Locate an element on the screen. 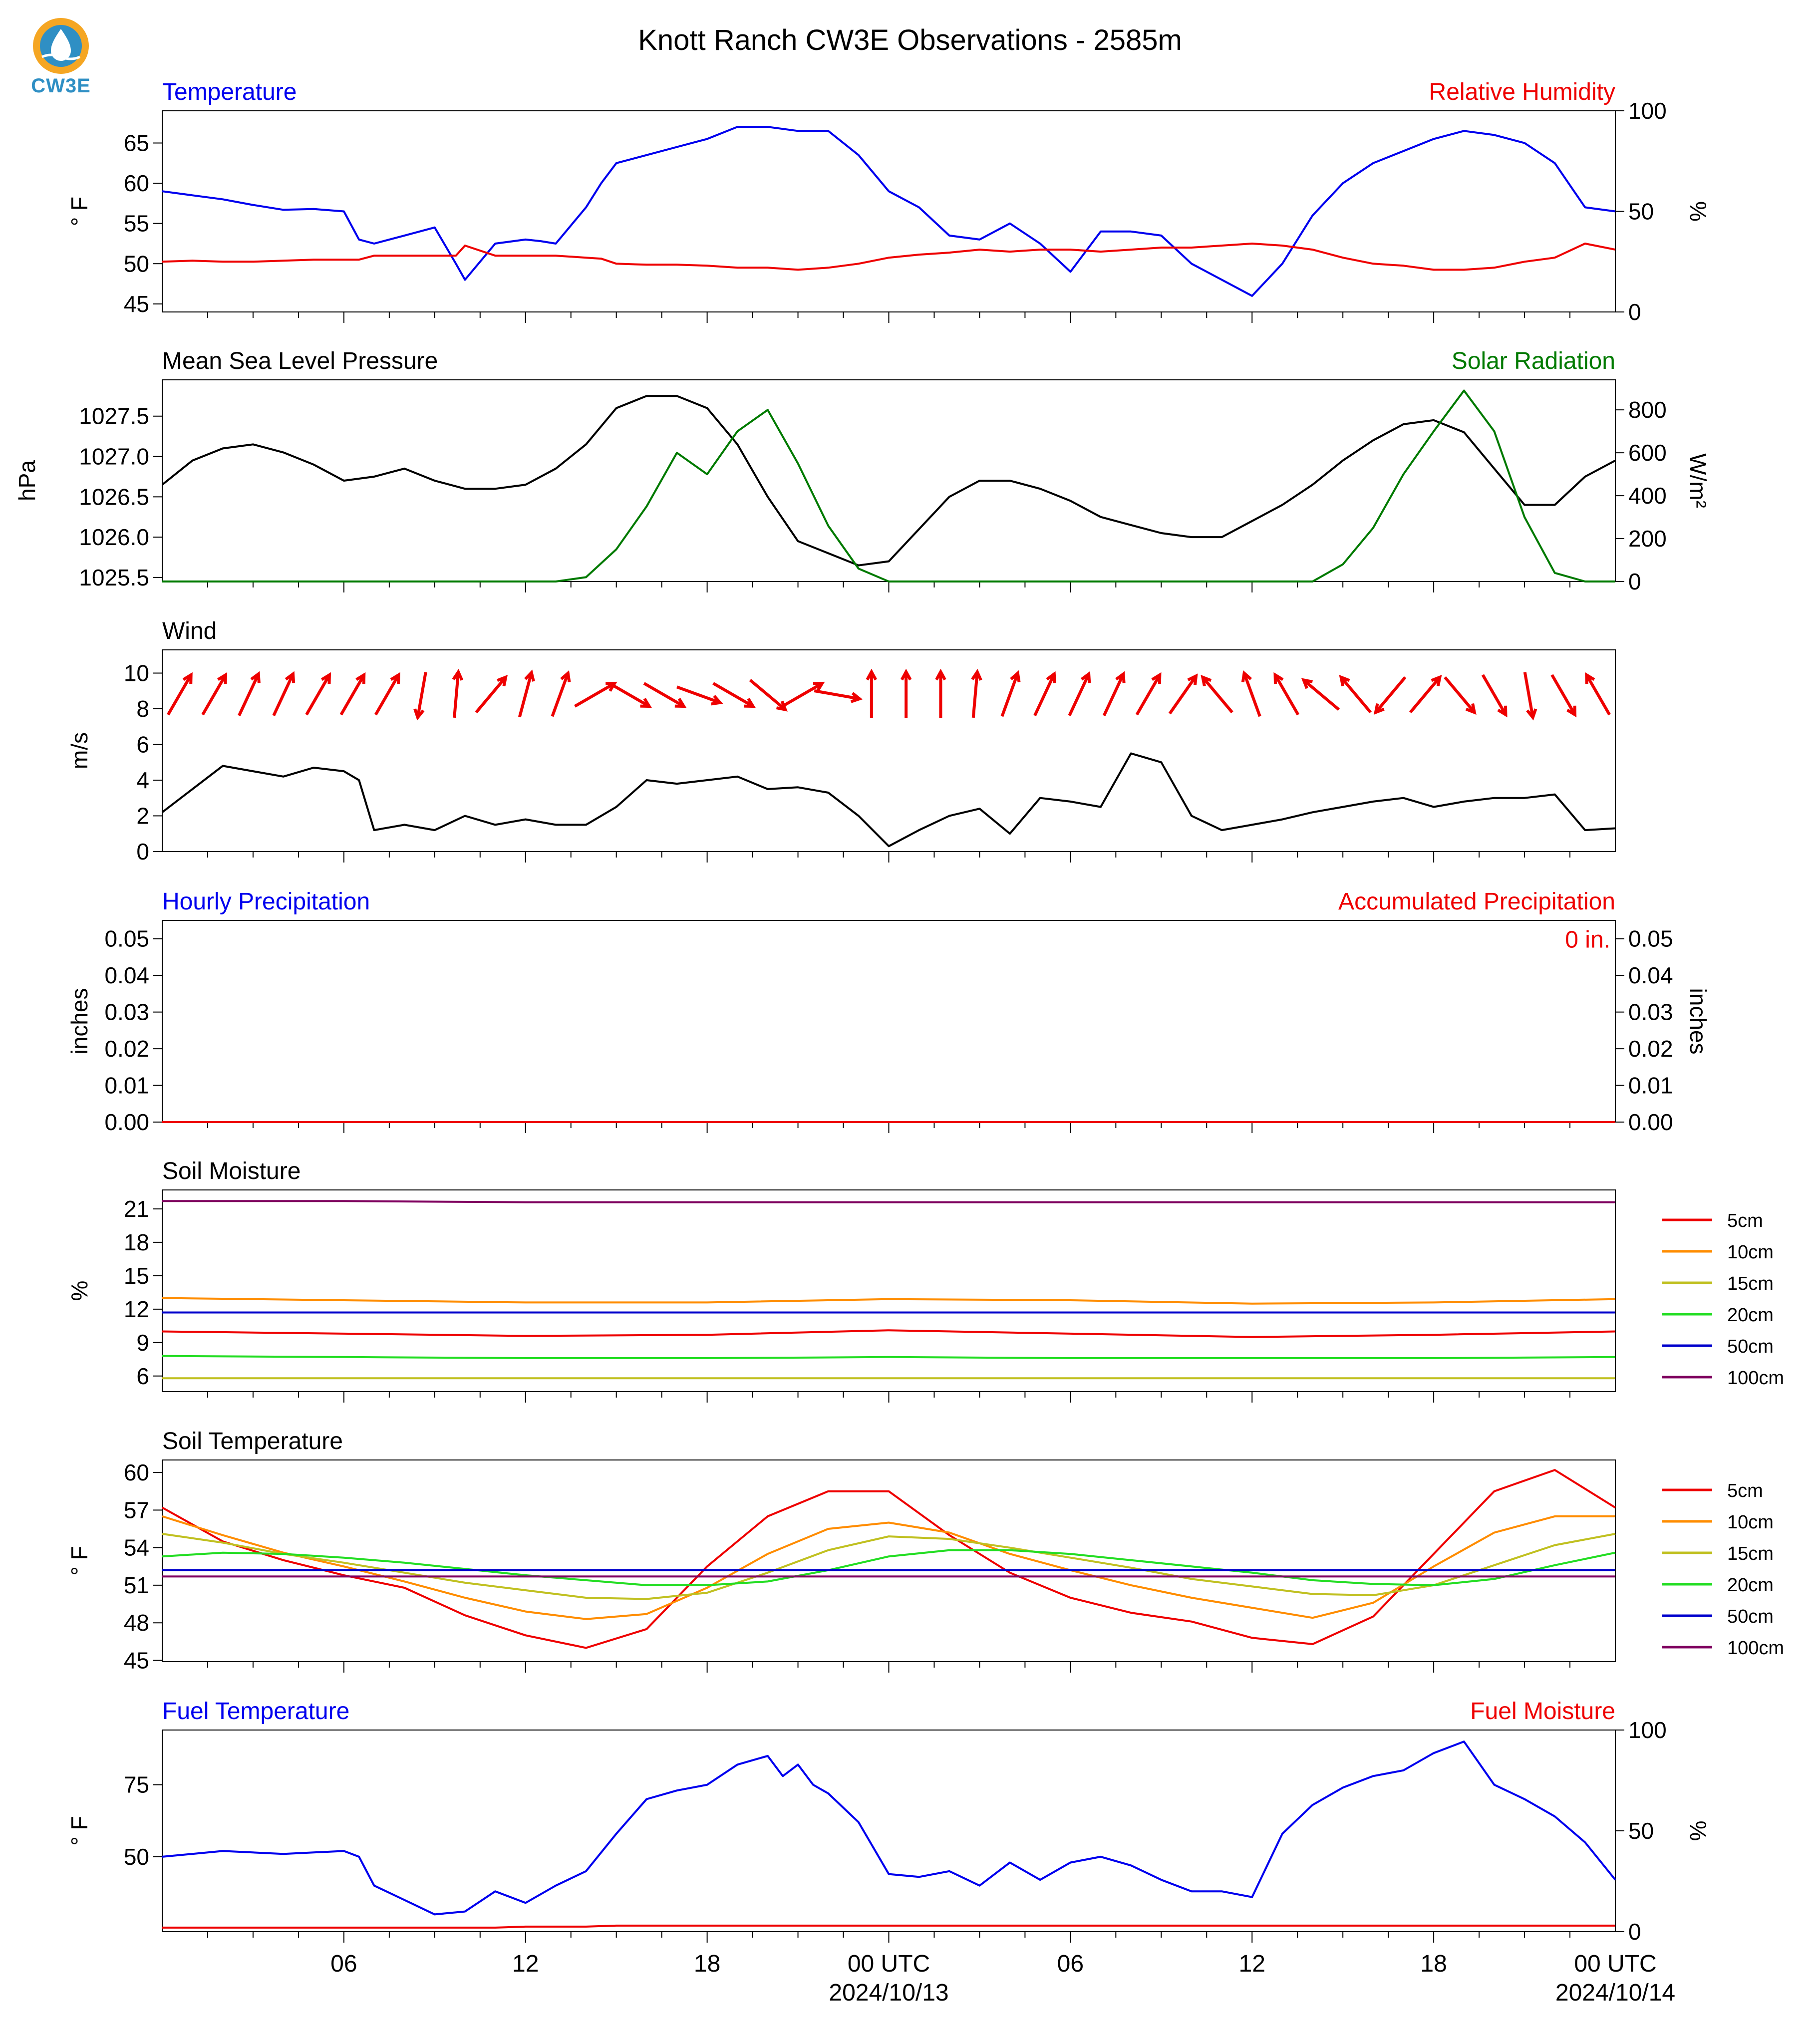  y-tick-label: 50 is located at coordinates (136, 264).